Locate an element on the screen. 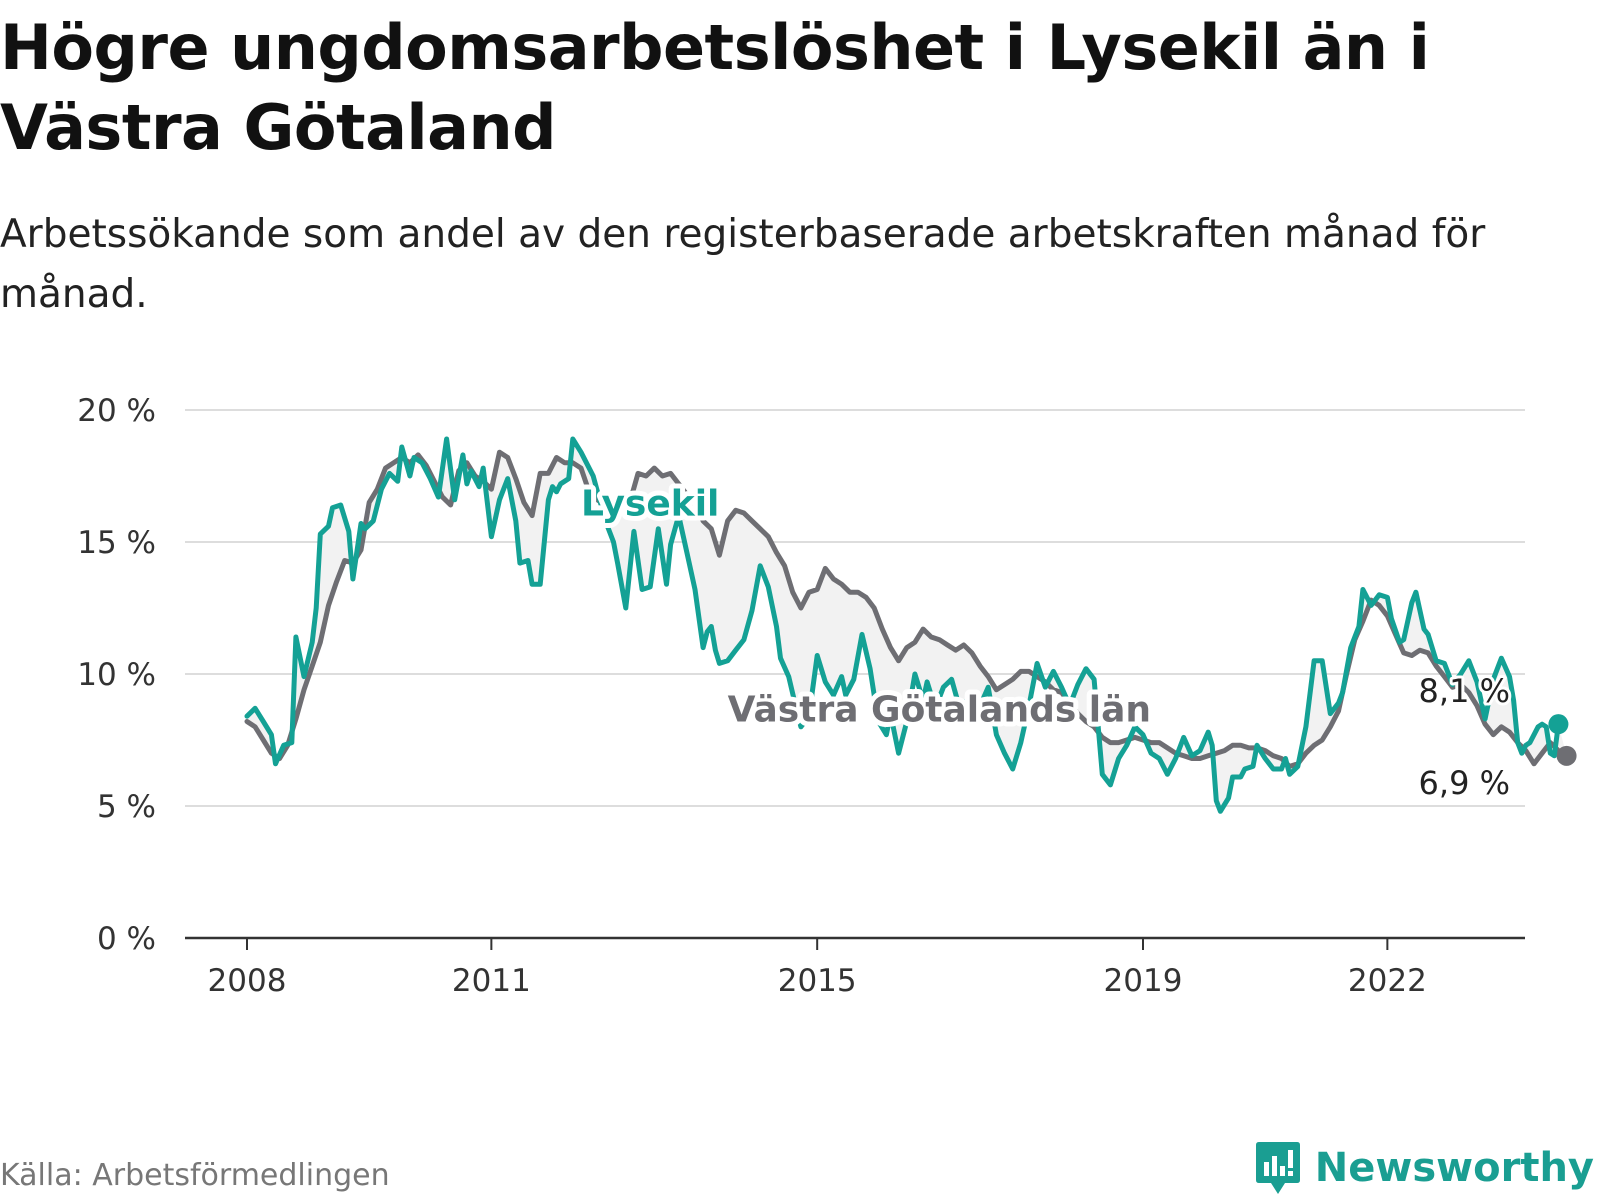  source-note: Källa: Arbetsförmedlingen is located at coordinates (195, 1175).